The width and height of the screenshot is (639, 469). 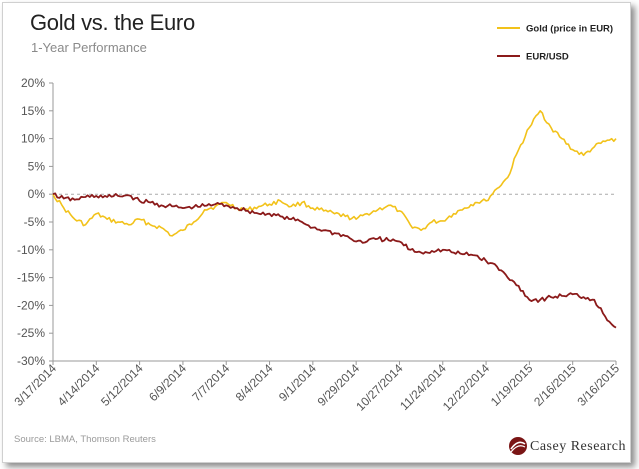 What do you see at coordinates (569, 29) in the screenshot?
I see `legend-label: Gold (price in EUR)` at bounding box center [569, 29].